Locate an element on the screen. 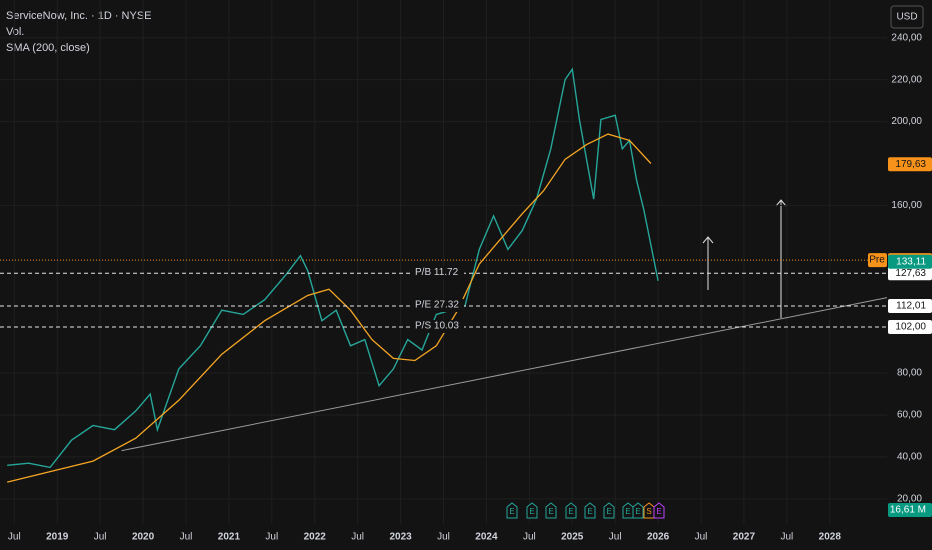  sma-badge is located at coordinates (910, 164).